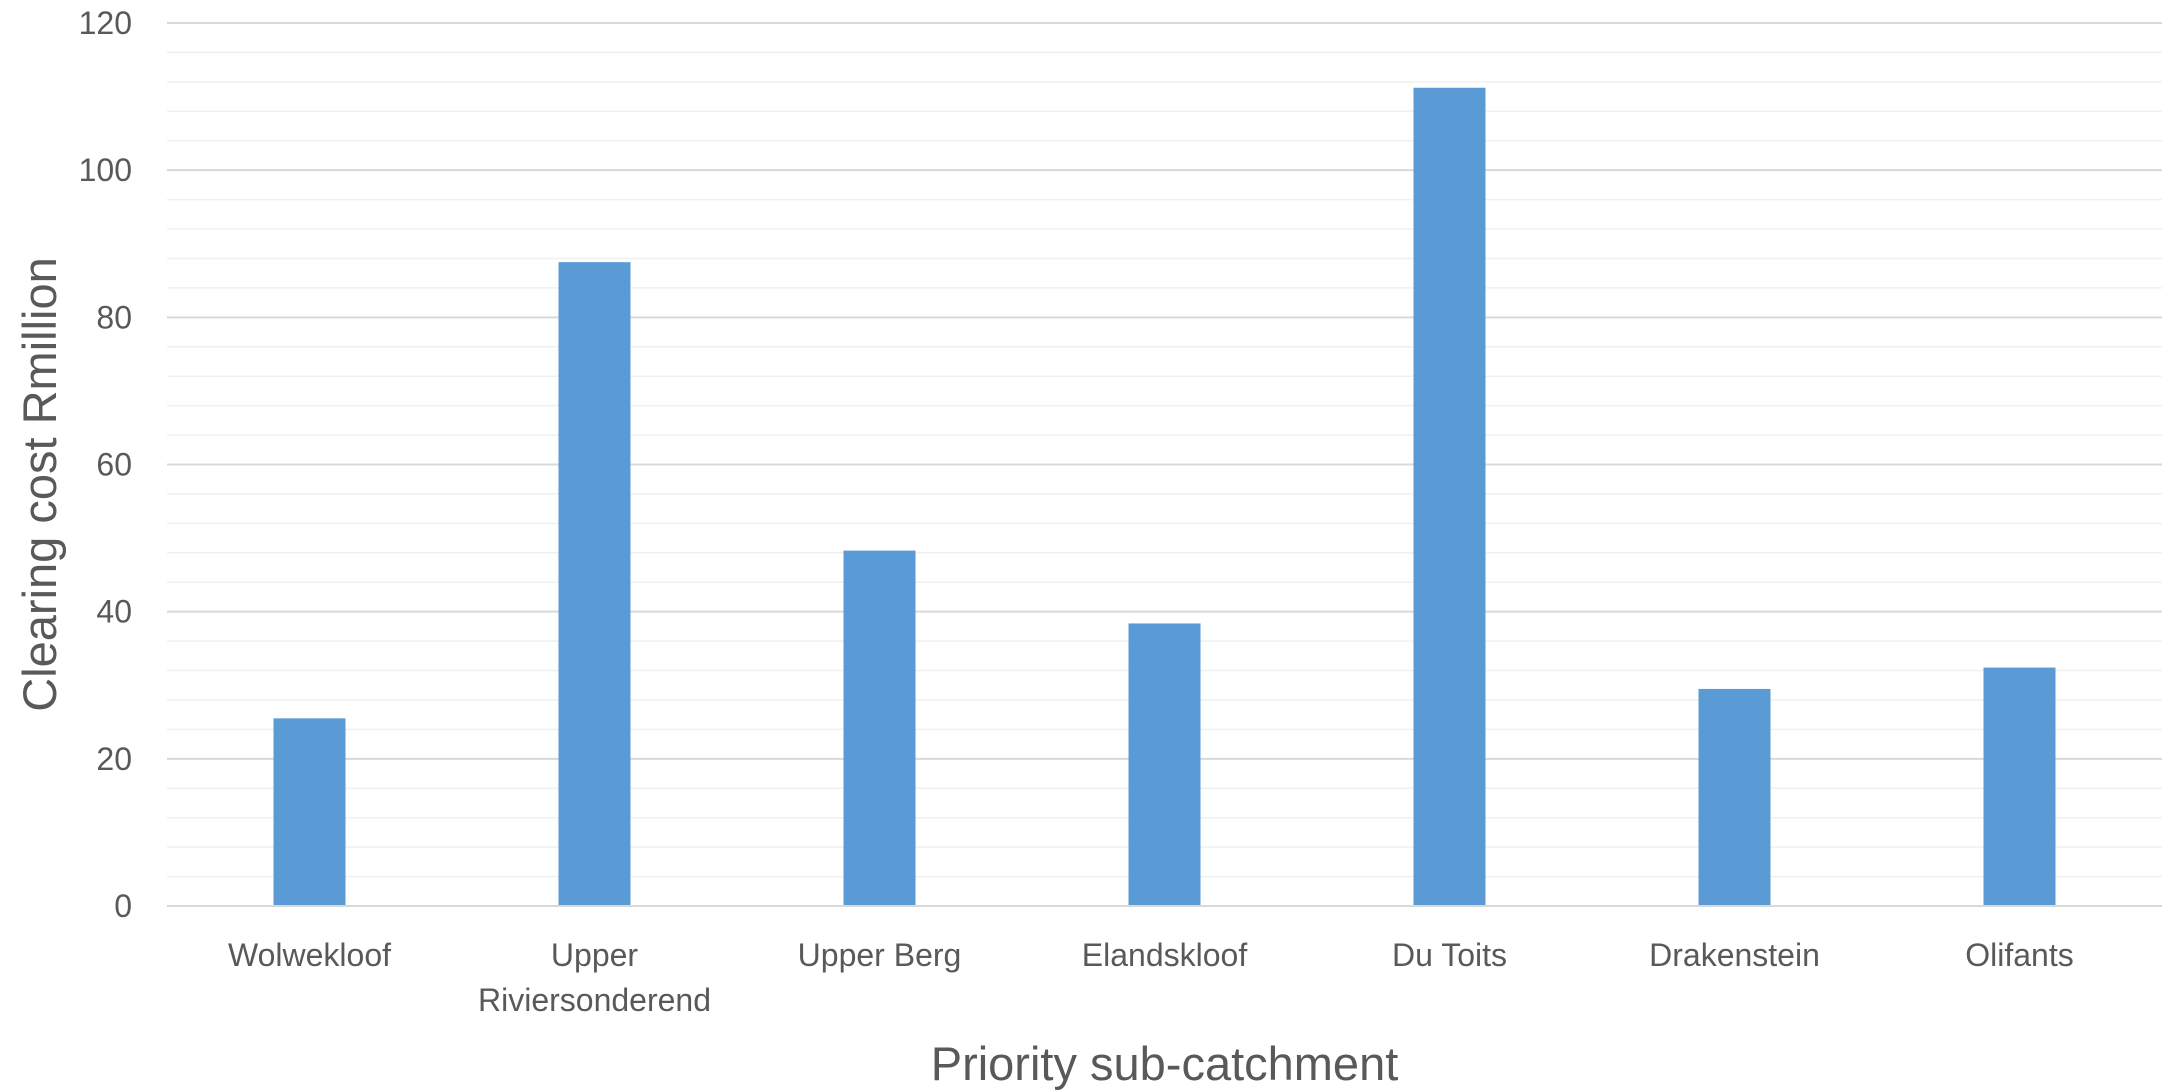 Image resolution: width=2164 pixels, height=1091 pixels. What do you see at coordinates (105, 23) in the screenshot?
I see `y-tick-label: 120` at bounding box center [105, 23].